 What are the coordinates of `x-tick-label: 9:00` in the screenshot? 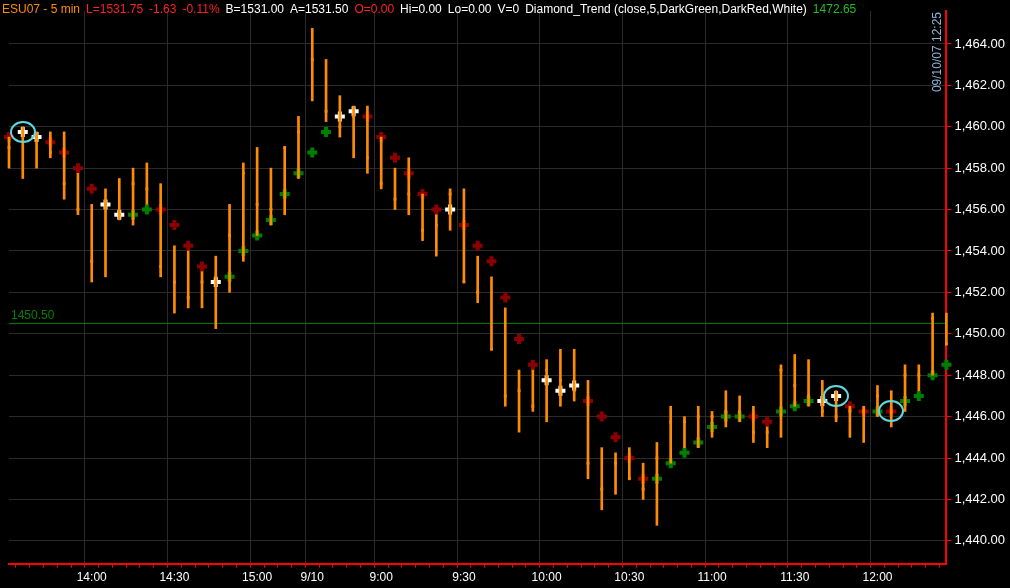 It's located at (381, 577).